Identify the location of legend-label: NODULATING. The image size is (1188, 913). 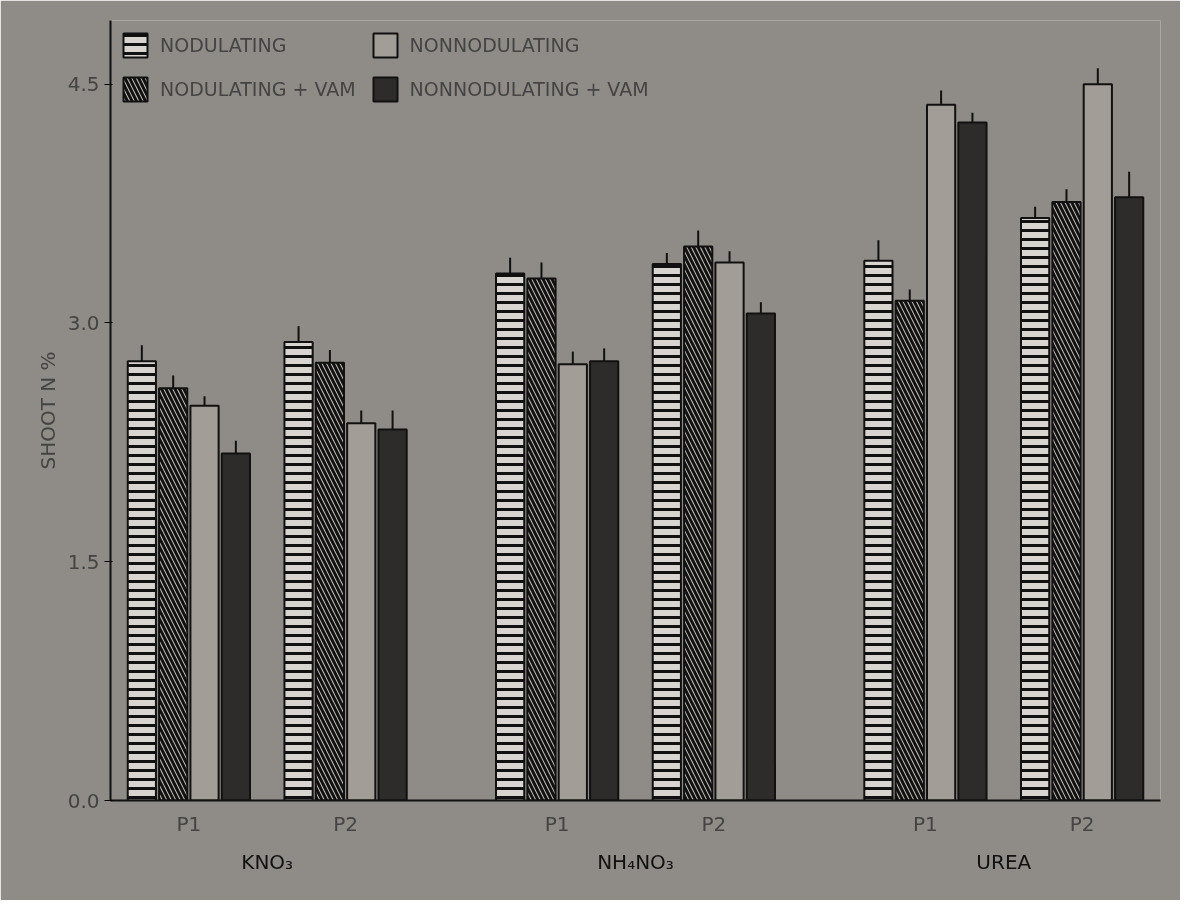
(223, 45).